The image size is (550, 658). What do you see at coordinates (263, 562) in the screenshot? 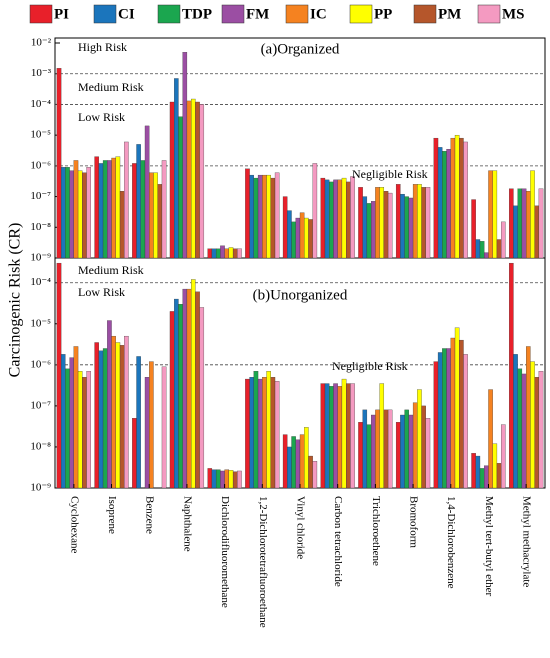
I see `x-tick-label: 1,2-Dichlorotetrafluoroethane` at bounding box center [263, 562].